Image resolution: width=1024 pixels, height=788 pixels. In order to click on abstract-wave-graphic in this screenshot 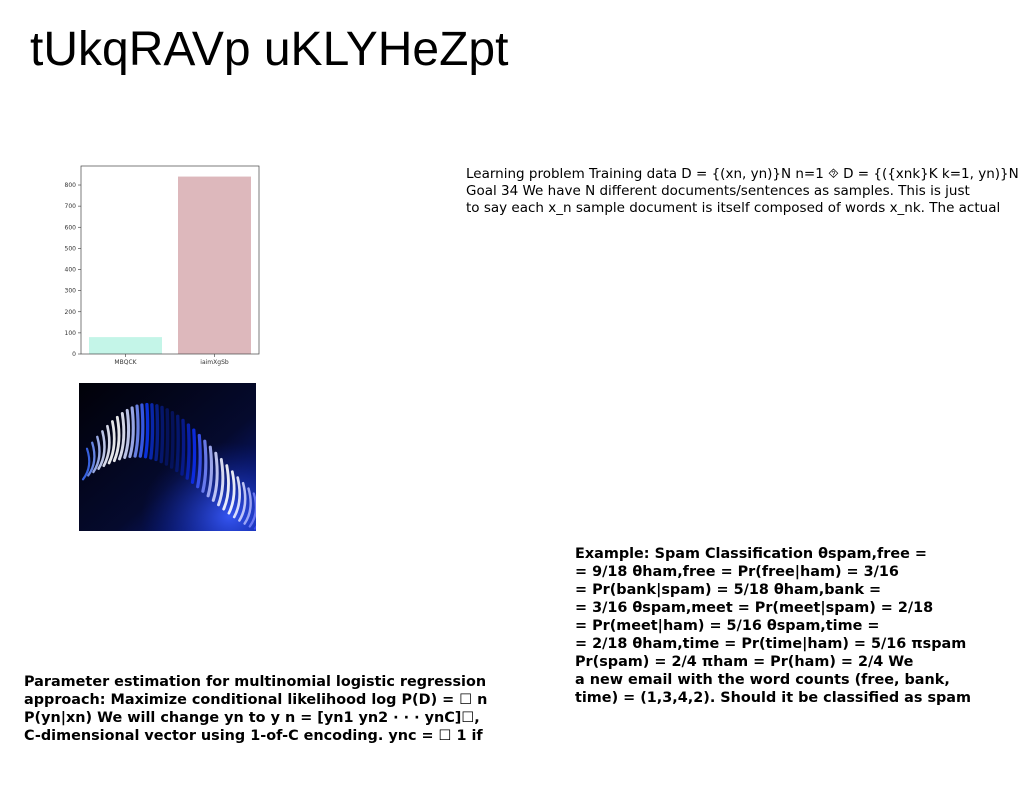, I will do `click(167, 457)`.